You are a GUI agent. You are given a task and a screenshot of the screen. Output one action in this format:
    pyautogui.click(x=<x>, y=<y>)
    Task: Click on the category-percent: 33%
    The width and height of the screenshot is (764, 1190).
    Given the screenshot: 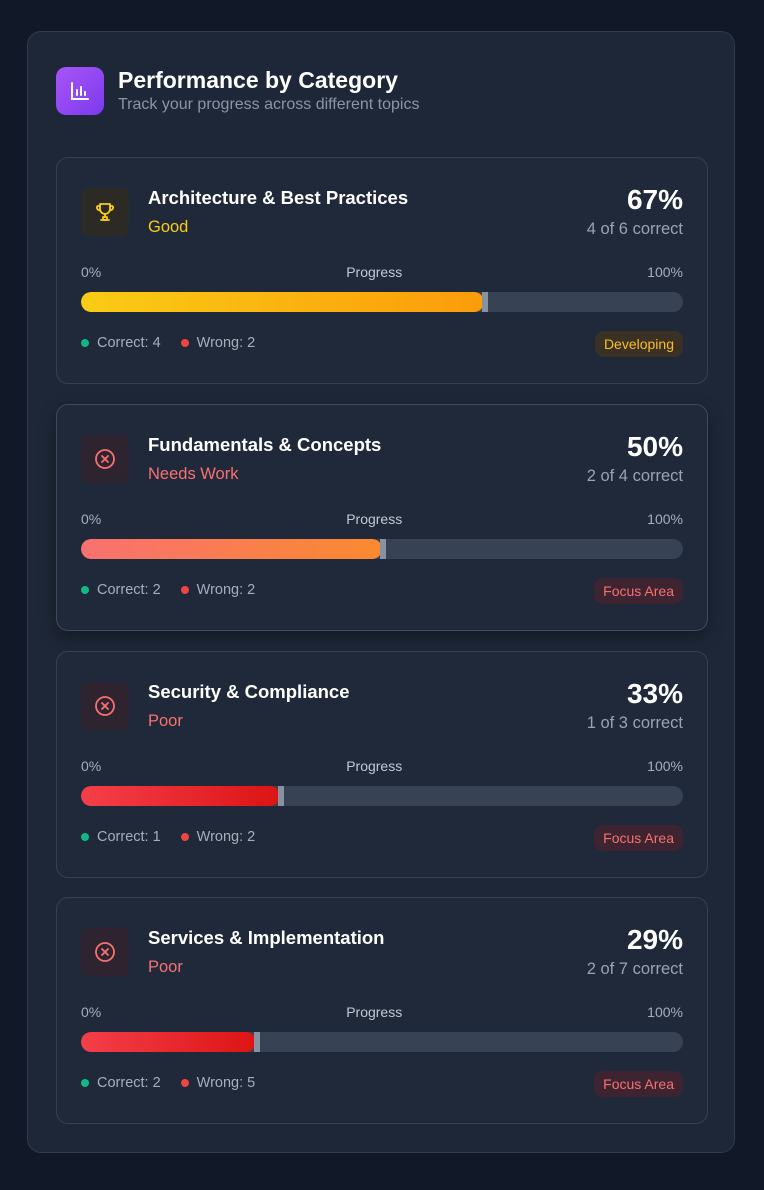 What is the action you would take?
    pyautogui.click(x=654, y=693)
    